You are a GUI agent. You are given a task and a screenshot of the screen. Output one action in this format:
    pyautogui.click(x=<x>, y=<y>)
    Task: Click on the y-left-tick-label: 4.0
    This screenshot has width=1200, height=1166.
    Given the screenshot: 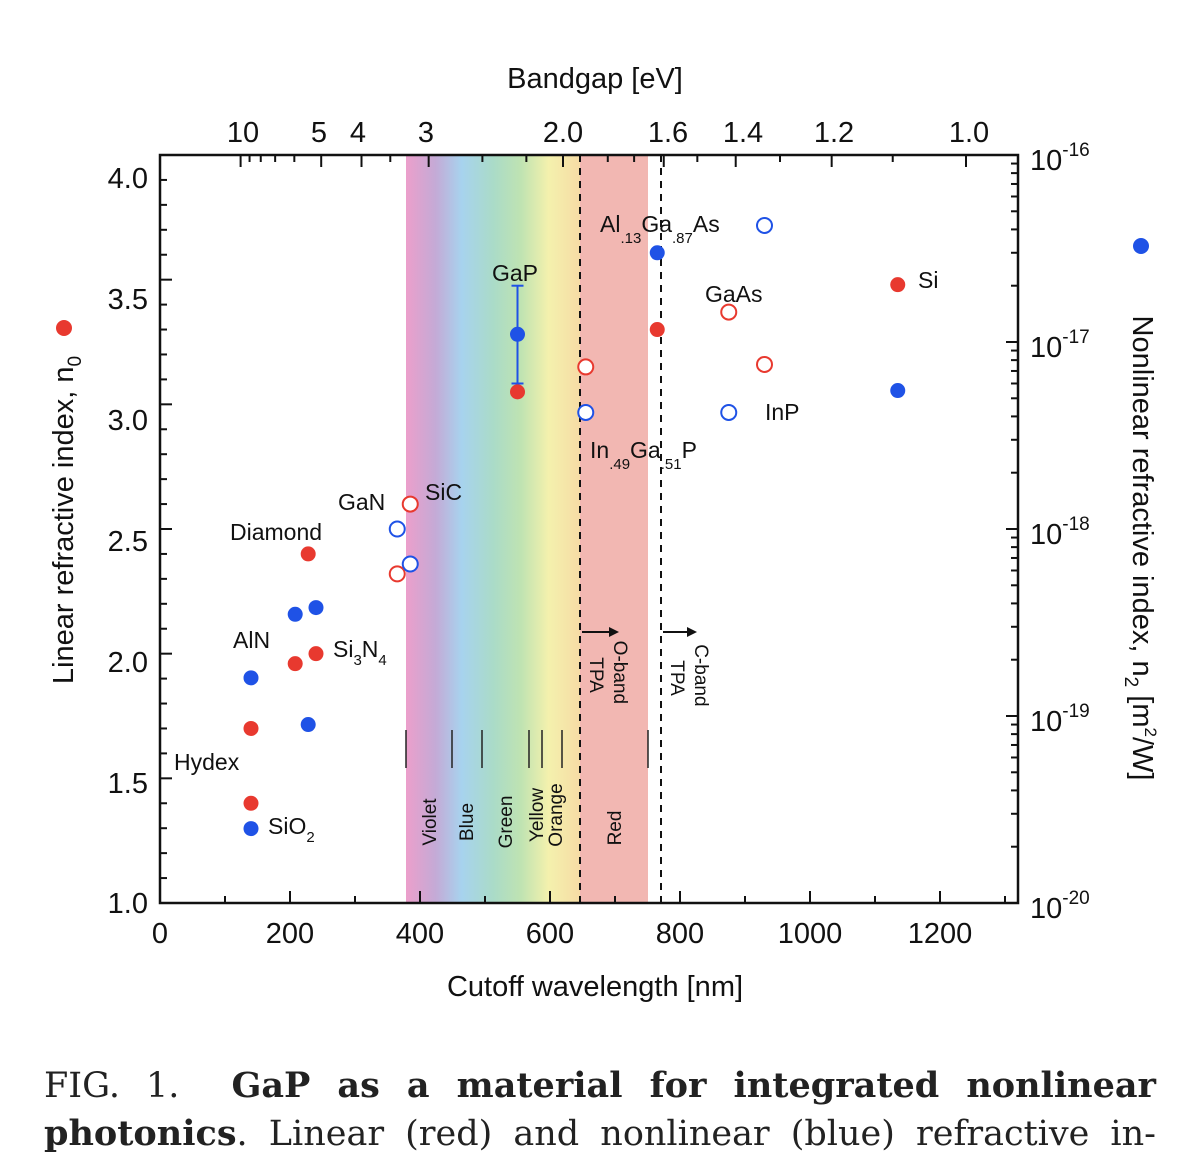 What is the action you would take?
    pyautogui.click(x=128, y=179)
    